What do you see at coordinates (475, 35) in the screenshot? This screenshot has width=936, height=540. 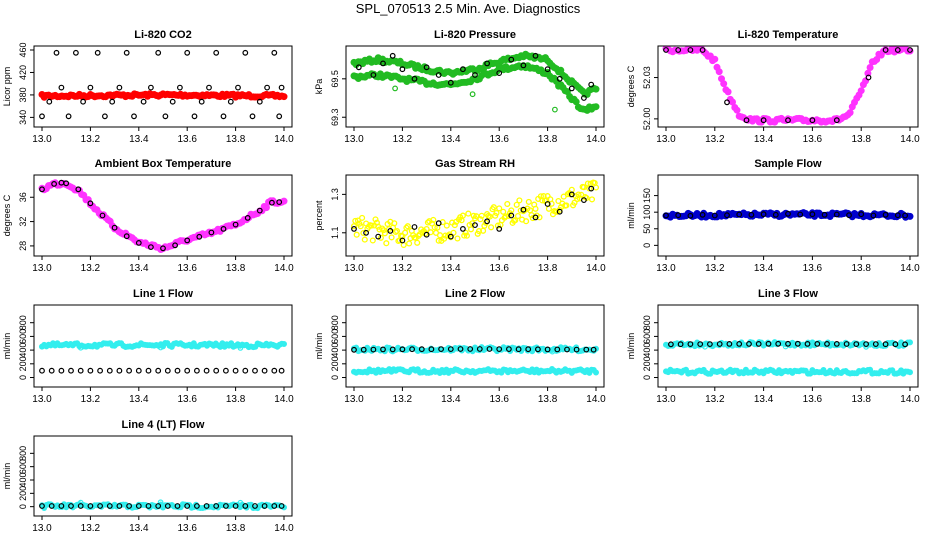 I see `panel-title: Li-820 Pressure` at bounding box center [475, 35].